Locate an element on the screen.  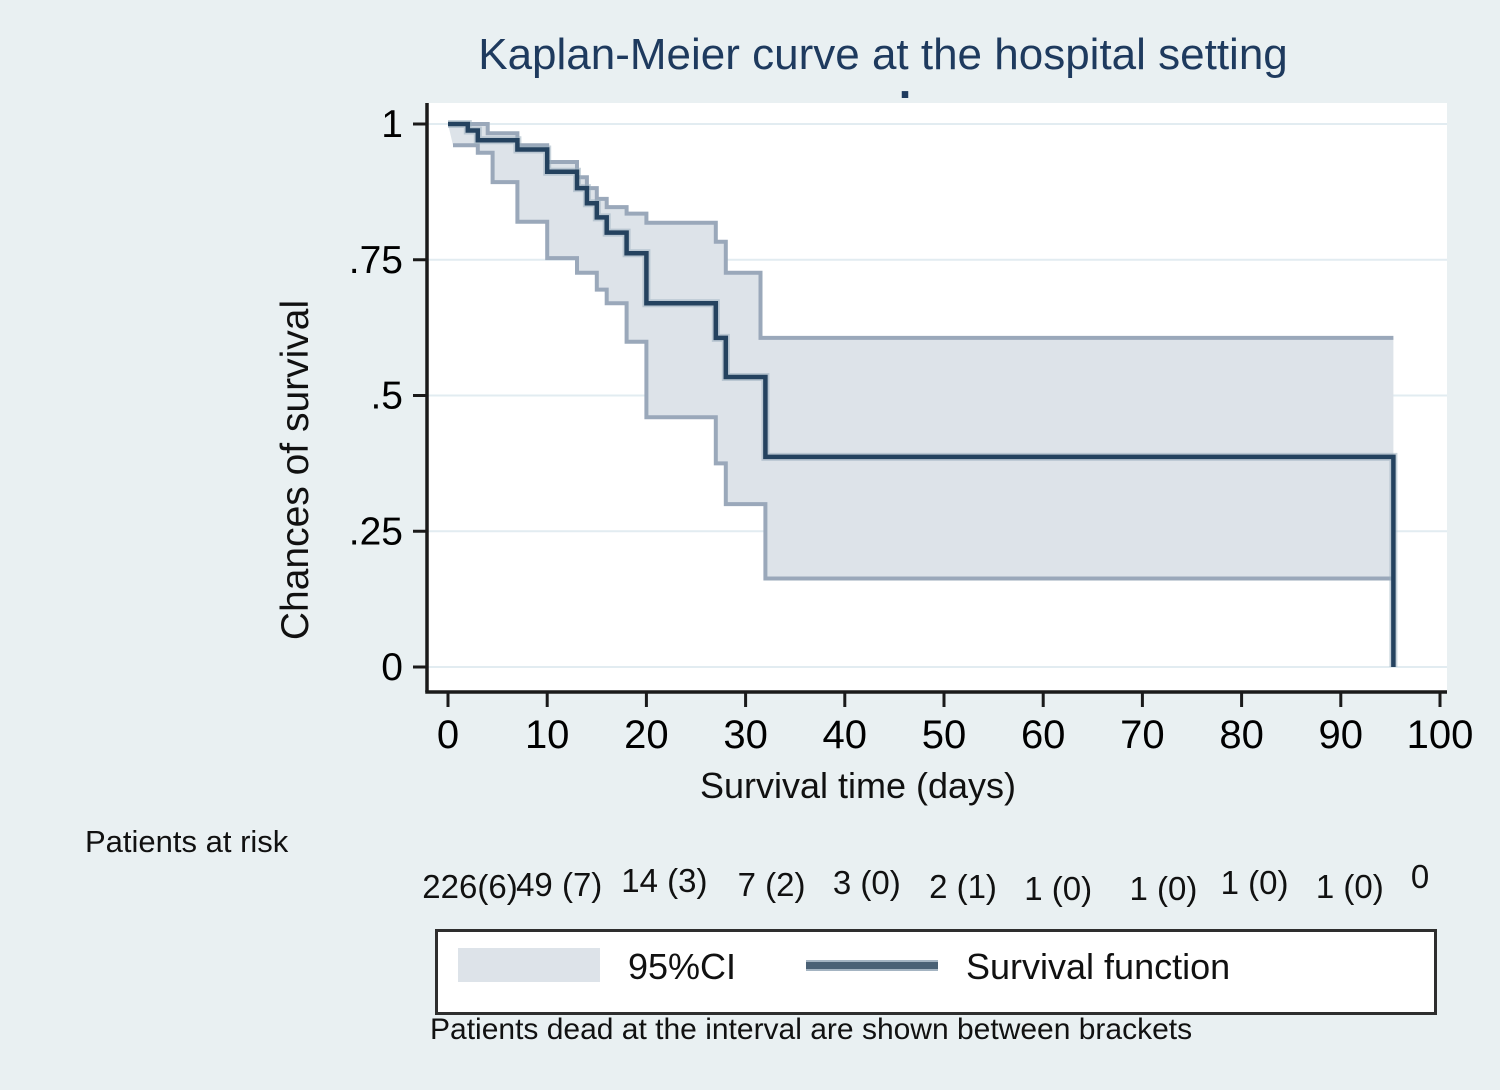
x-tick-label: 10 is located at coordinates (547, 735).